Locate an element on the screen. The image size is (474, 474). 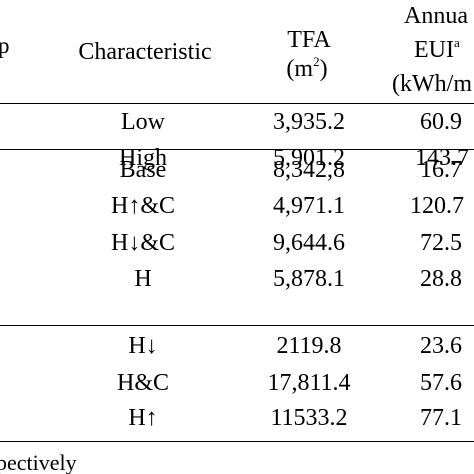
cell-eui: 72.5 is located at coordinates (441, 243).